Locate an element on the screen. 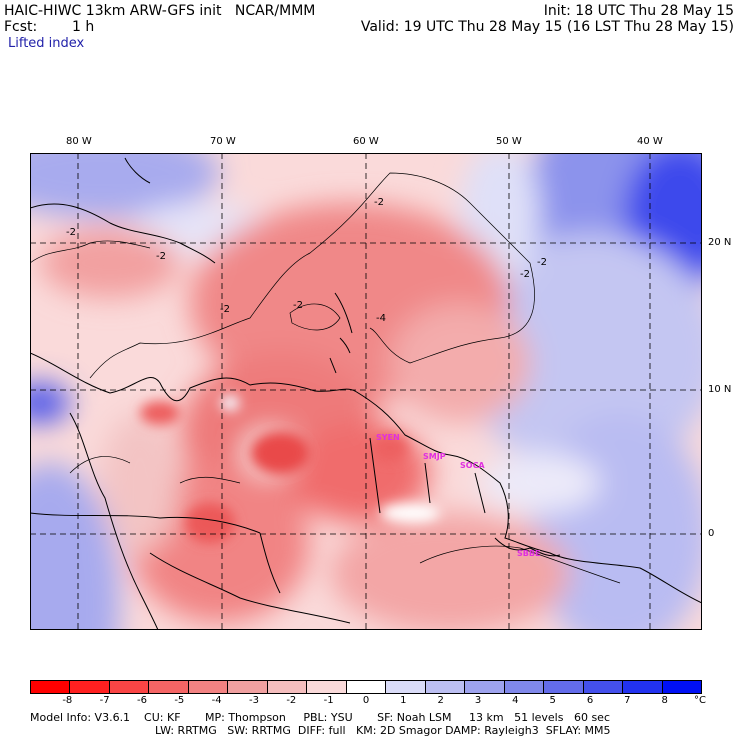 The height and width of the screenshot is (740, 740). field-name: Lifted index is located at coordinates (46, 43).